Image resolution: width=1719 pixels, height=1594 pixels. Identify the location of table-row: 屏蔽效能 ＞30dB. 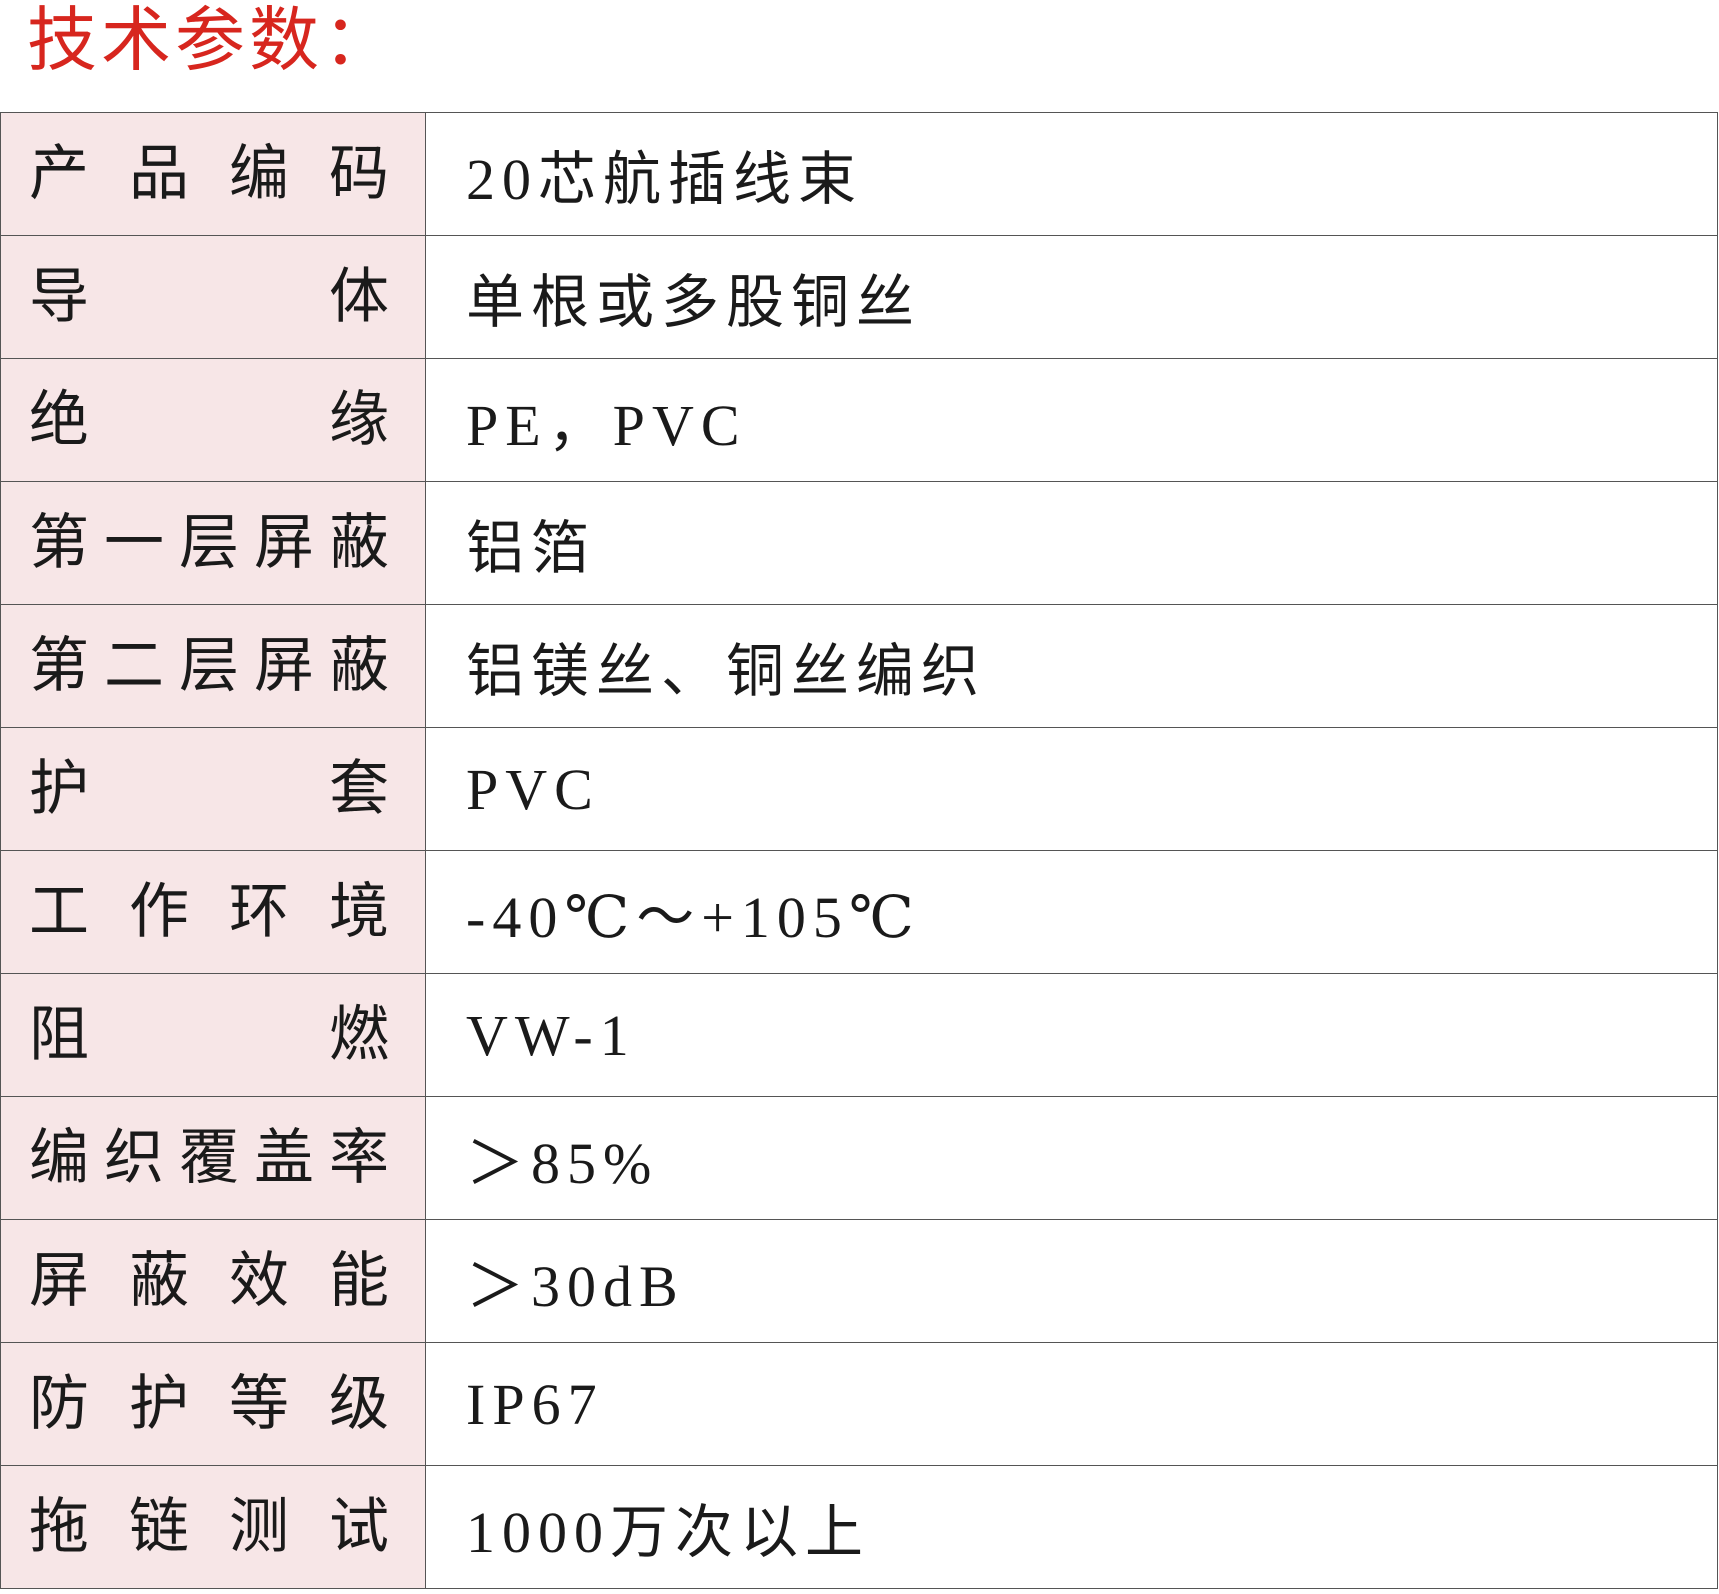
(859, 1281).